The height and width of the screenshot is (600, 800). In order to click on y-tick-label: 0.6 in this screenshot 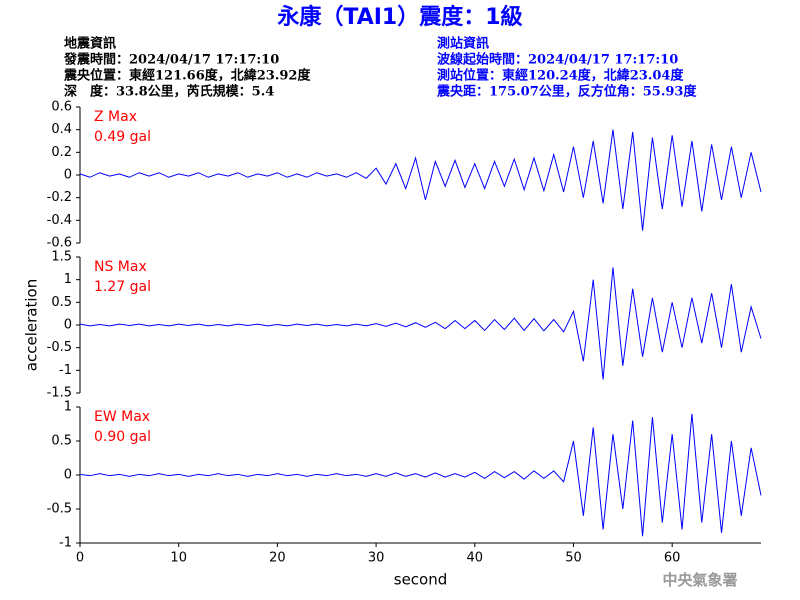, I will do `click(61, 107)`.